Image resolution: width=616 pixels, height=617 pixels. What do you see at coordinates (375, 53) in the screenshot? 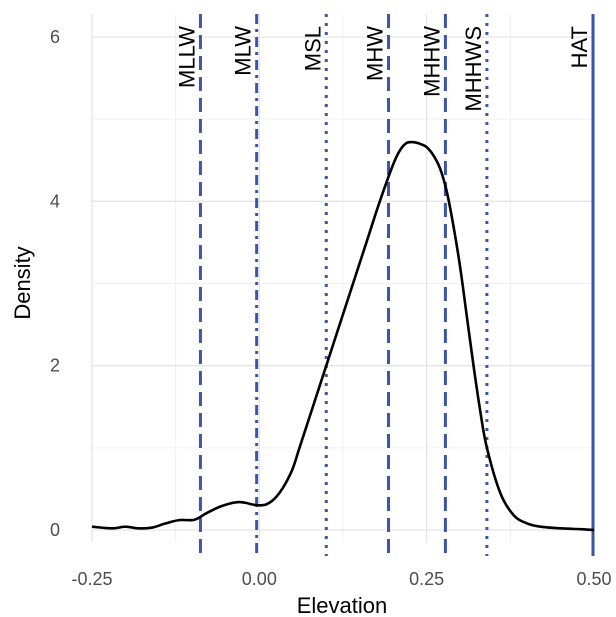
I see `reference-label-mhw: MHW` at bounding box center [375, 53].